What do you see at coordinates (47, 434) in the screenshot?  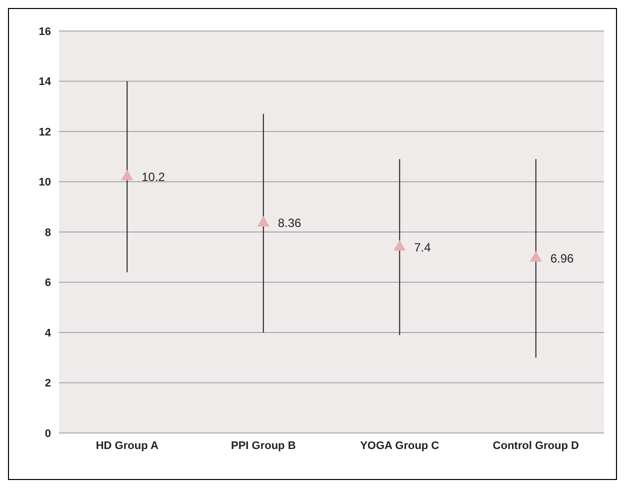 I see `y-tick-label: 0` at bounding box center [47, 434].